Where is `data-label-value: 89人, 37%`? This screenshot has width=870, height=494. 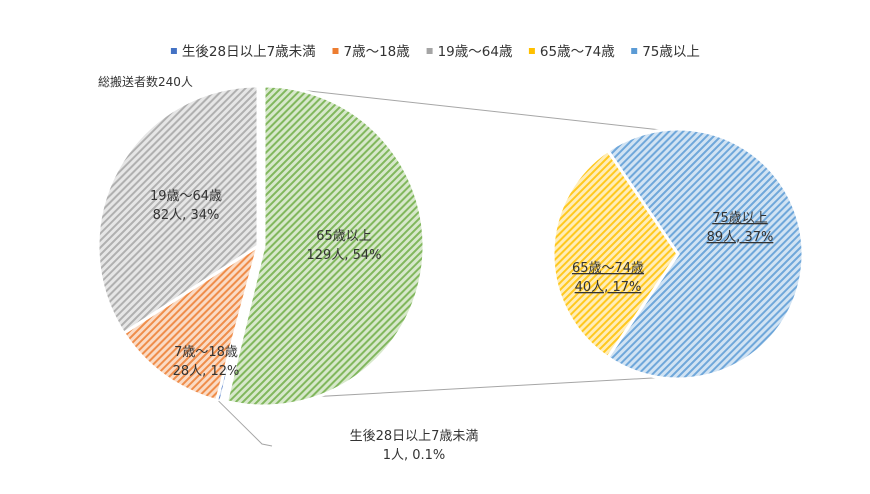
data-label-value: 89人, 37% is located at coordinates (740, 237).